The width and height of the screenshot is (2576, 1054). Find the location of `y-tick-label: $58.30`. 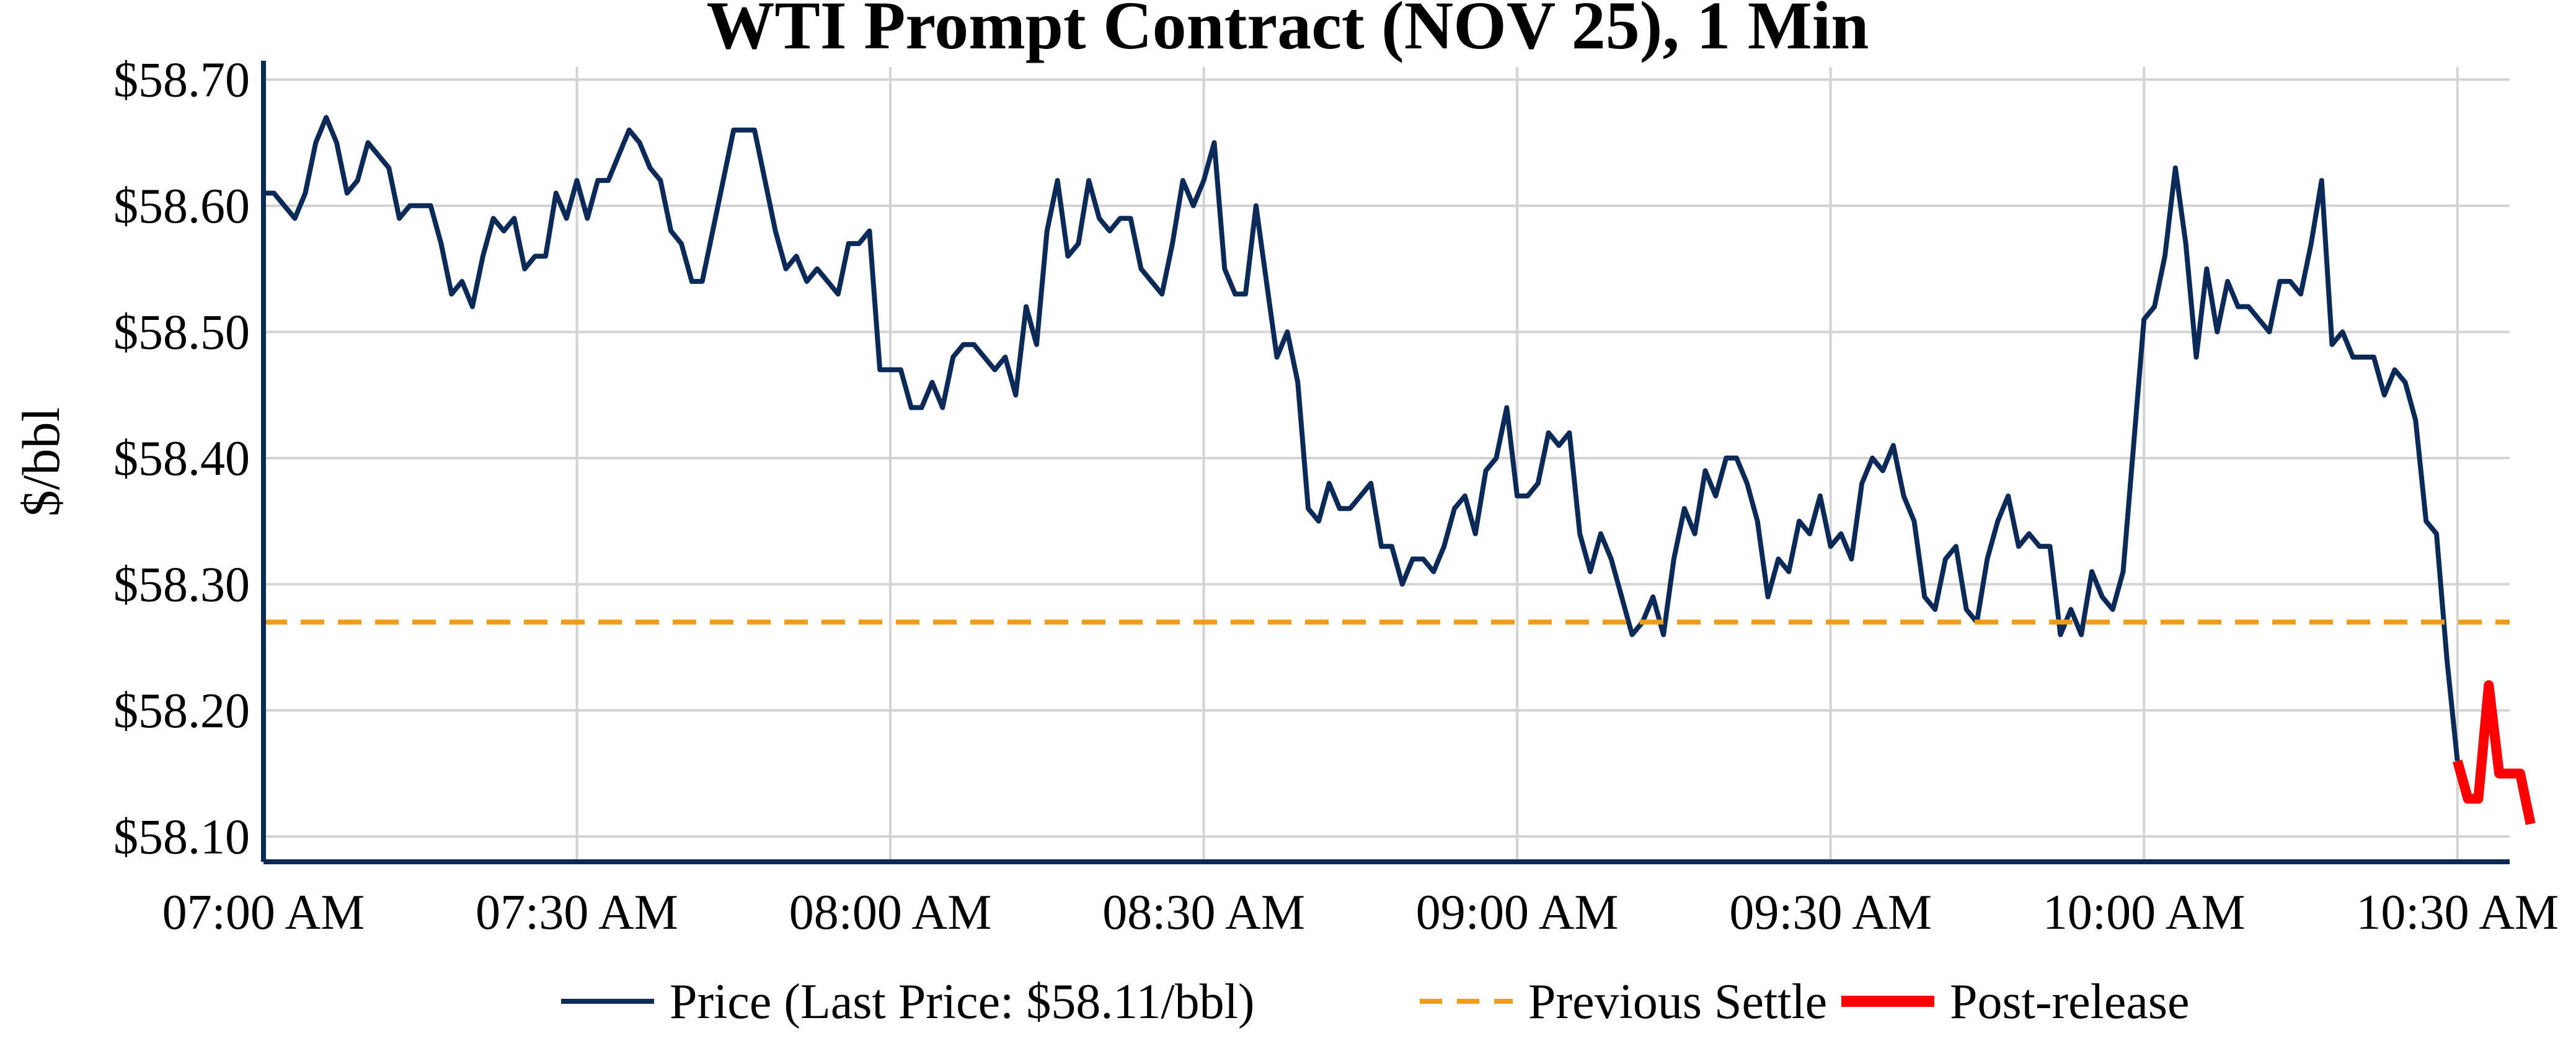

y-tick-label: $58.30 is located at coordinates (181, 584).